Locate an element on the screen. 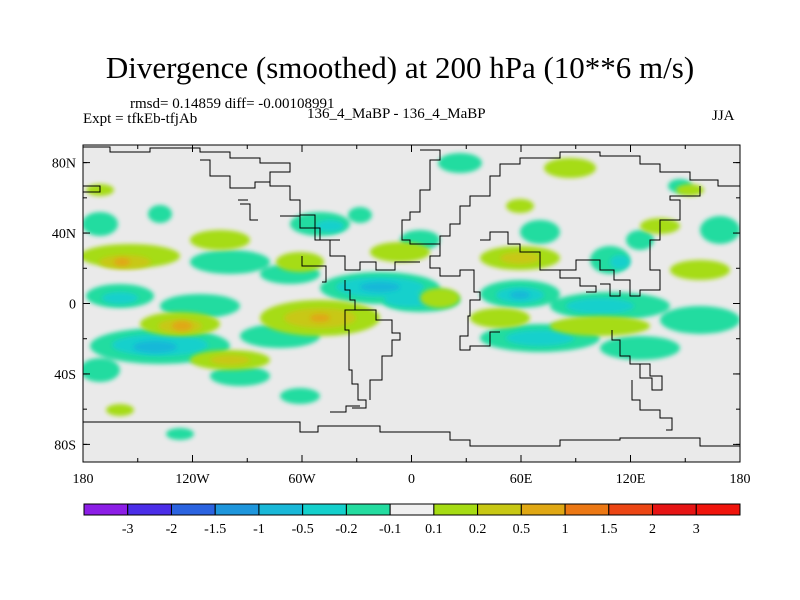 The width and height of the screenshot is (800, 600). experiment-label: 136_4_MaBP - 136_4_MaBP is located at coordinates (396, 114).